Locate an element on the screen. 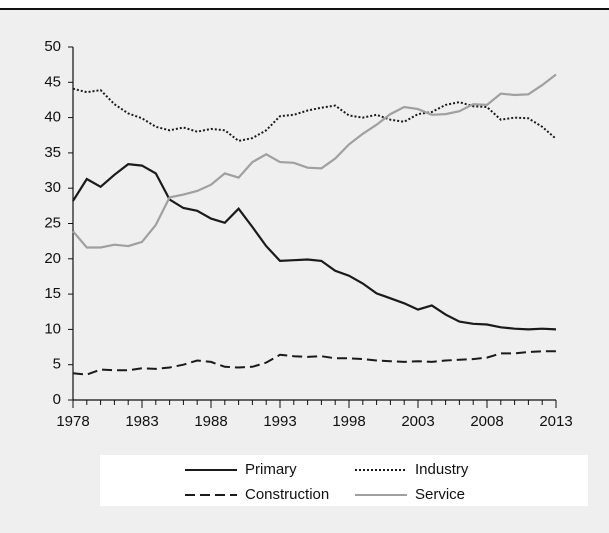  y-tick-label: 30 is located at coordinates (52, 187).